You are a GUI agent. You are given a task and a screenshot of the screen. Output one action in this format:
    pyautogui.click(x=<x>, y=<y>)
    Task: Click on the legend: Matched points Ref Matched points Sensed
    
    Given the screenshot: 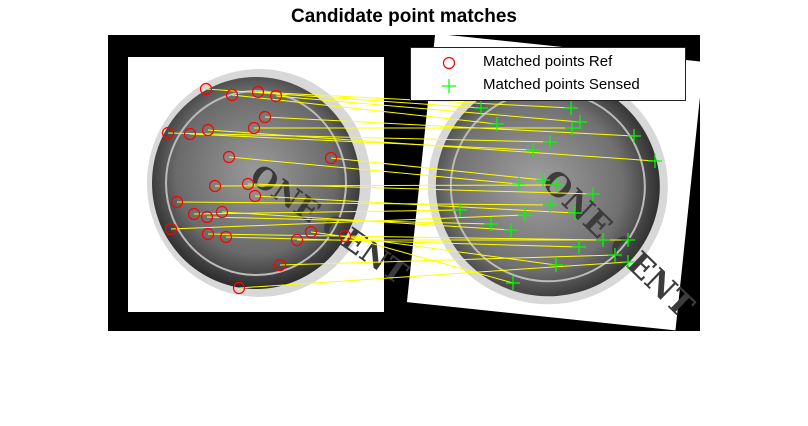 What is the action you would take?
    pyautogui.click(x=548, y=74)
    